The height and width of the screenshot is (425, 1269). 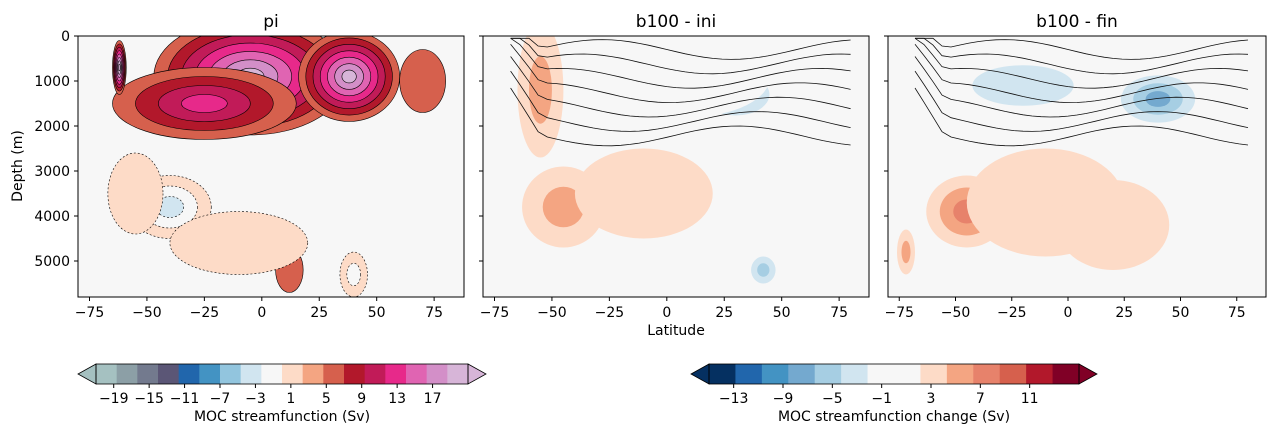 What do you see at coordinates (259, 309) in the screenshot?
I see `x-ticks-pi: −75 −50 −25 0 25 50 75` at bounding box center [259, 309].